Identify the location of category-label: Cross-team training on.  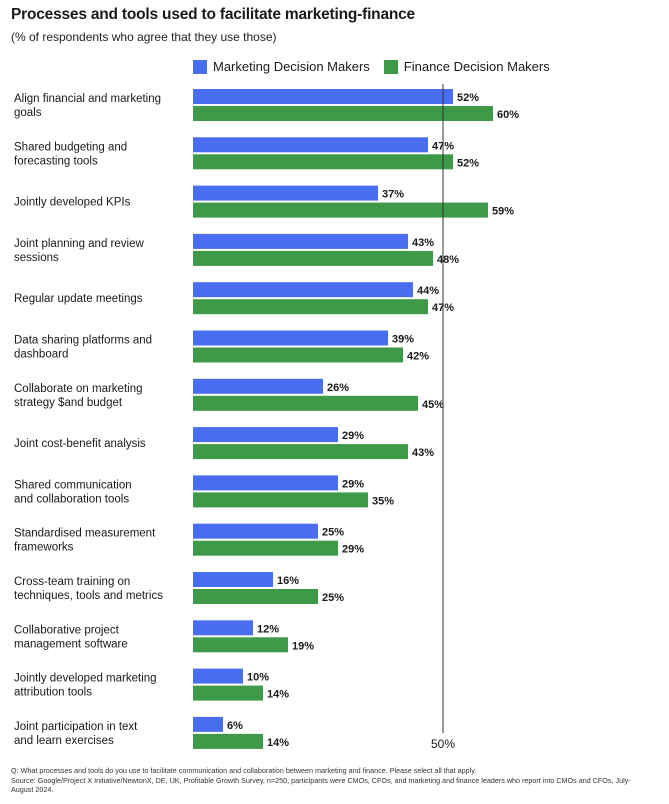
(72, 582).